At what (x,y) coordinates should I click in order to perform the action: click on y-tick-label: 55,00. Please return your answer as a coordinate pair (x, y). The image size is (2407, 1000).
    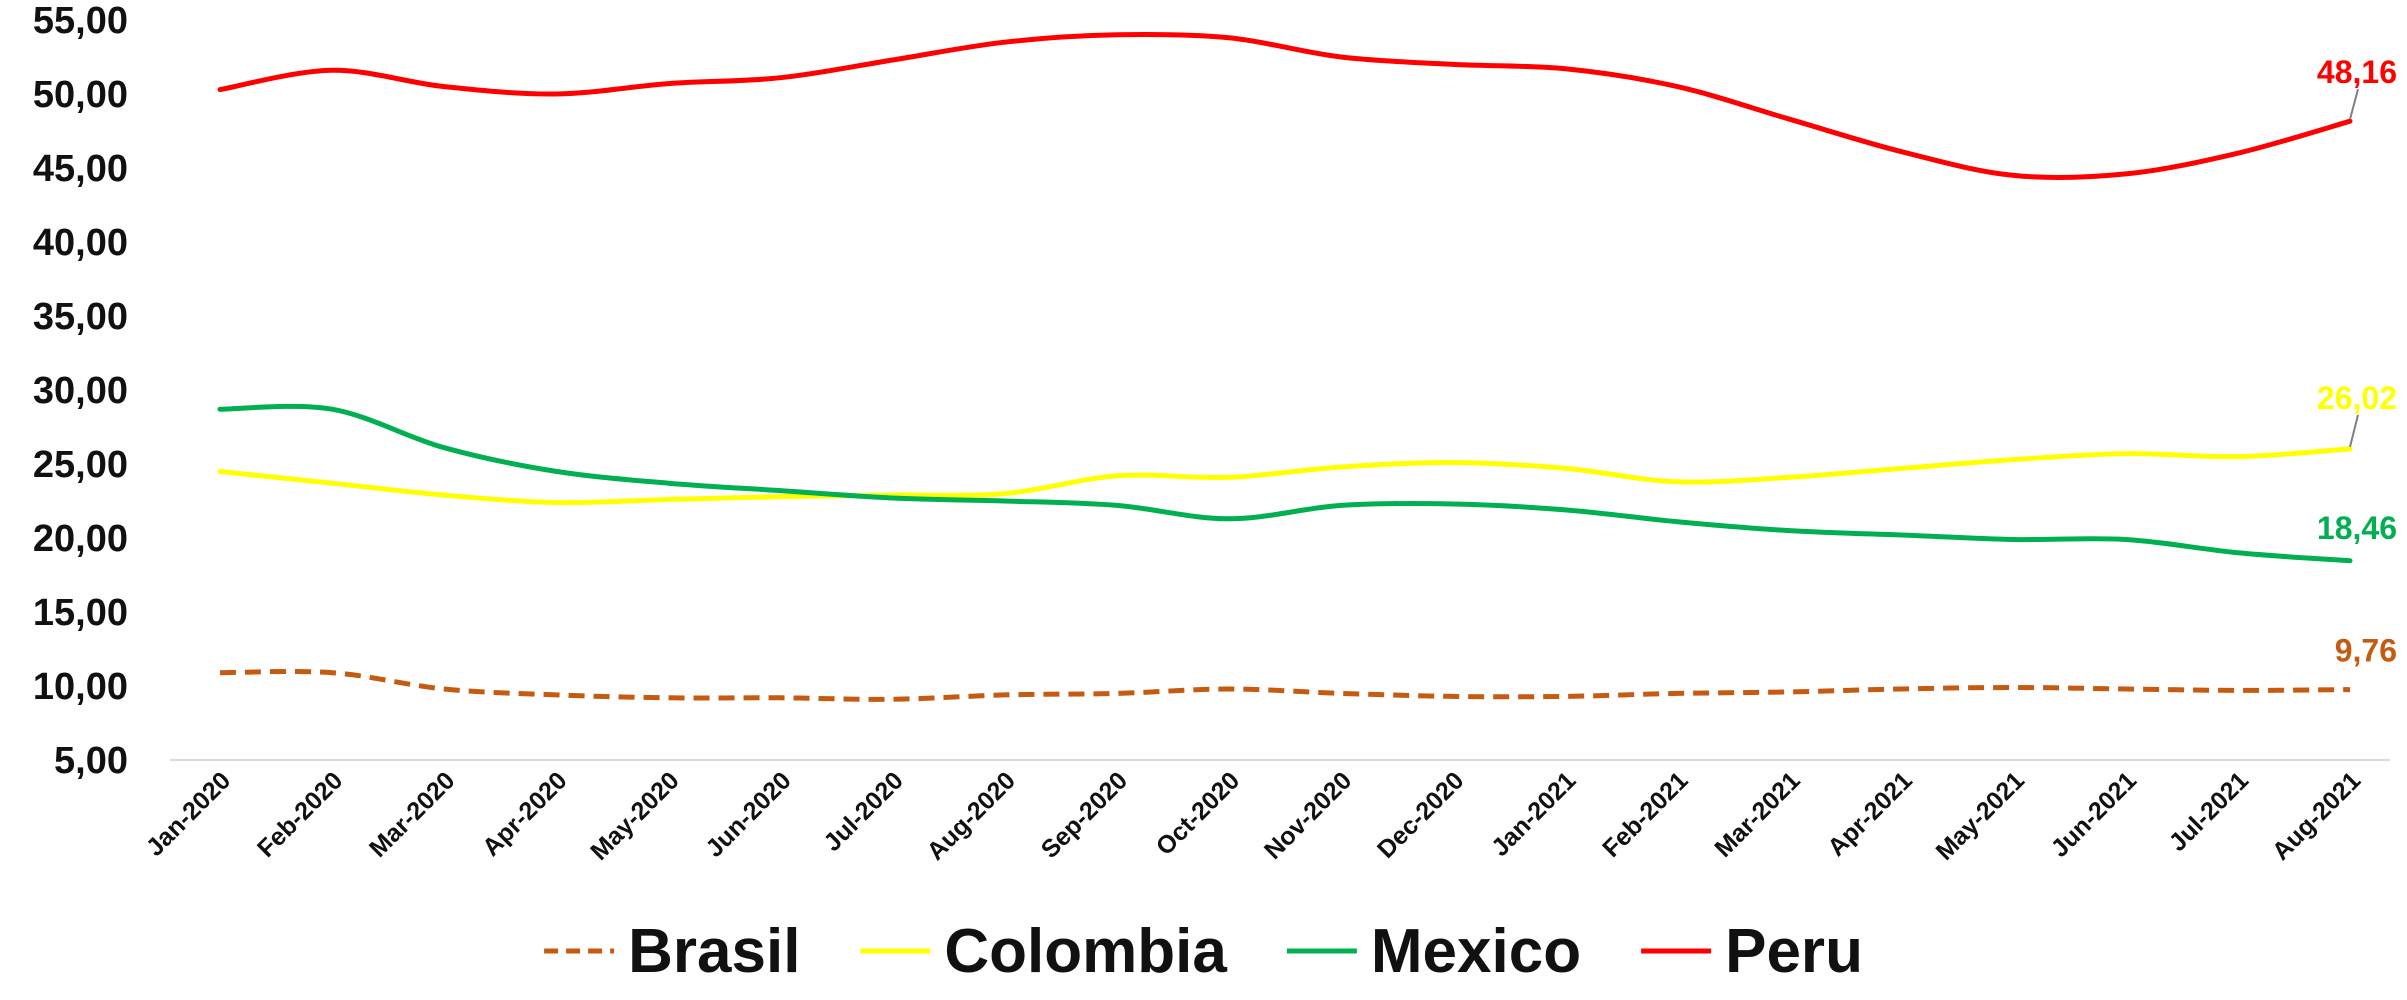
    Looking at the image, I should click on (80, 21).